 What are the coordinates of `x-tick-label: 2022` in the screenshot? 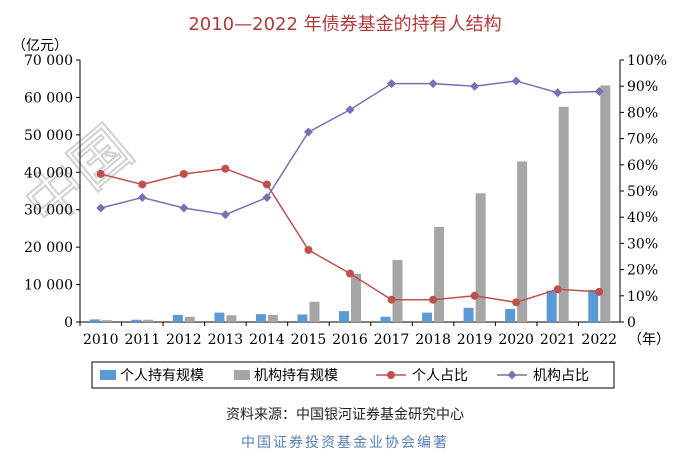 It's located at (599, 340).